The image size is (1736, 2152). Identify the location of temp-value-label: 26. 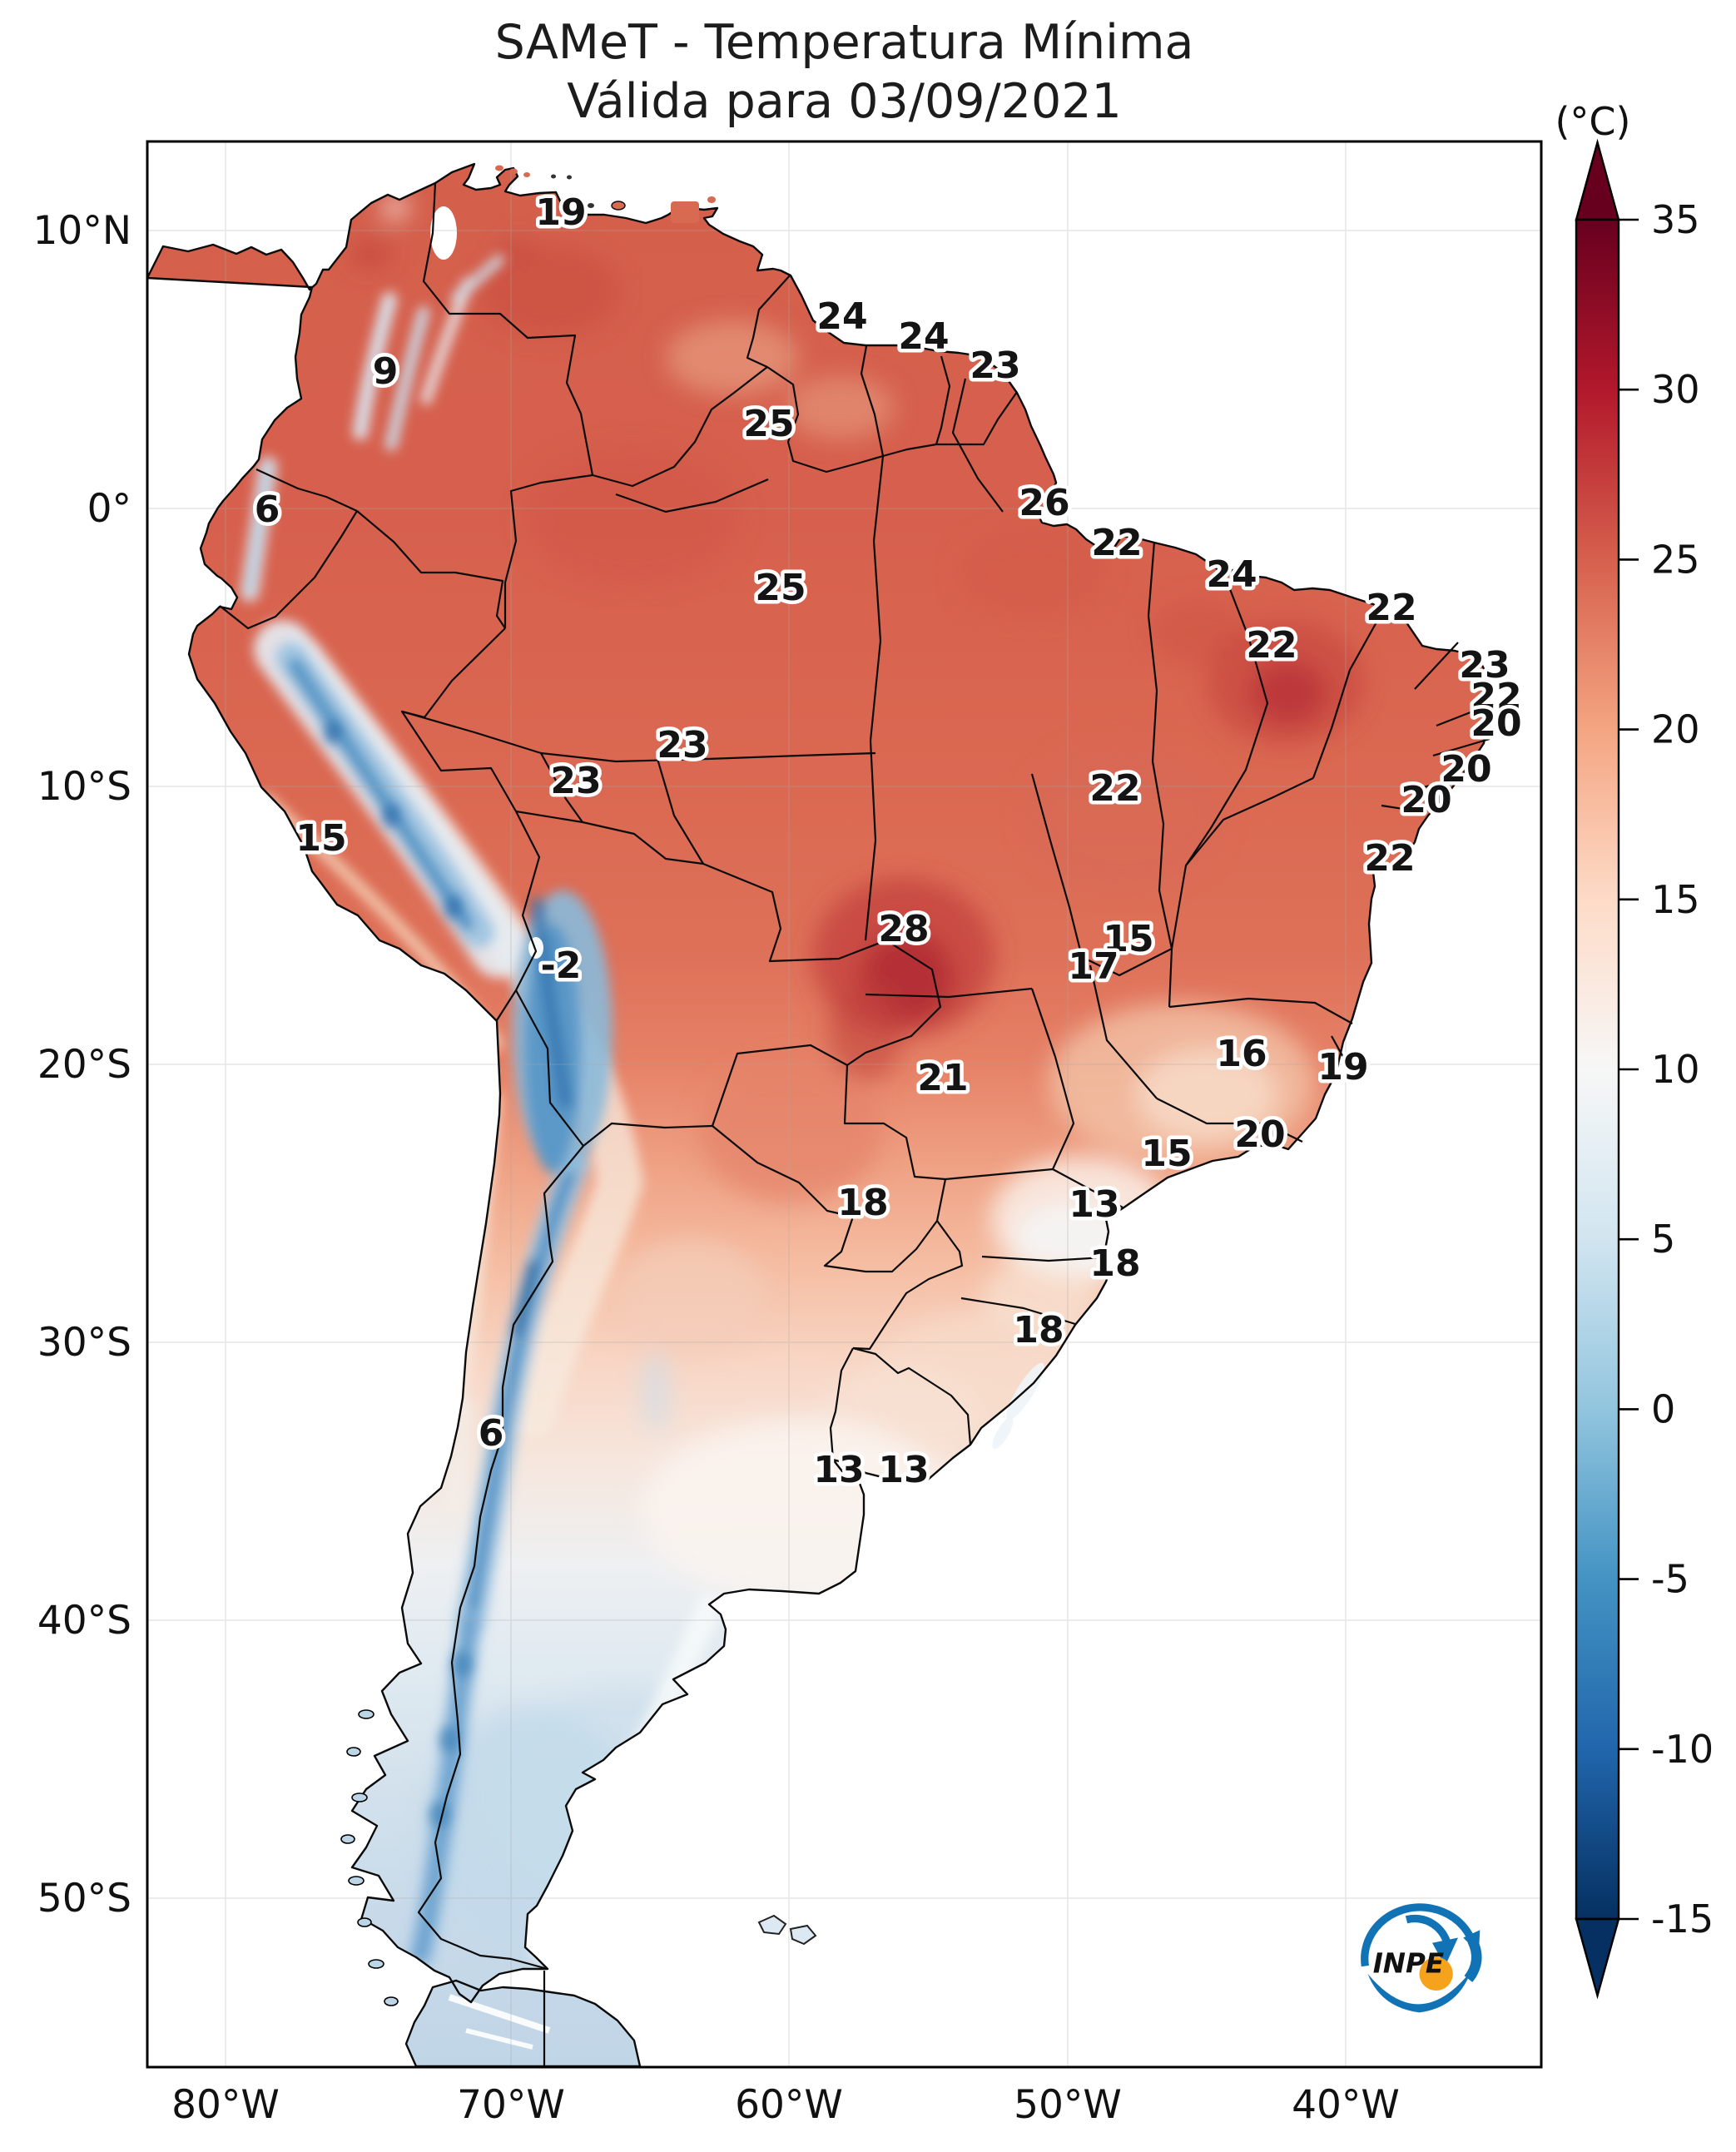
(1044, 503).